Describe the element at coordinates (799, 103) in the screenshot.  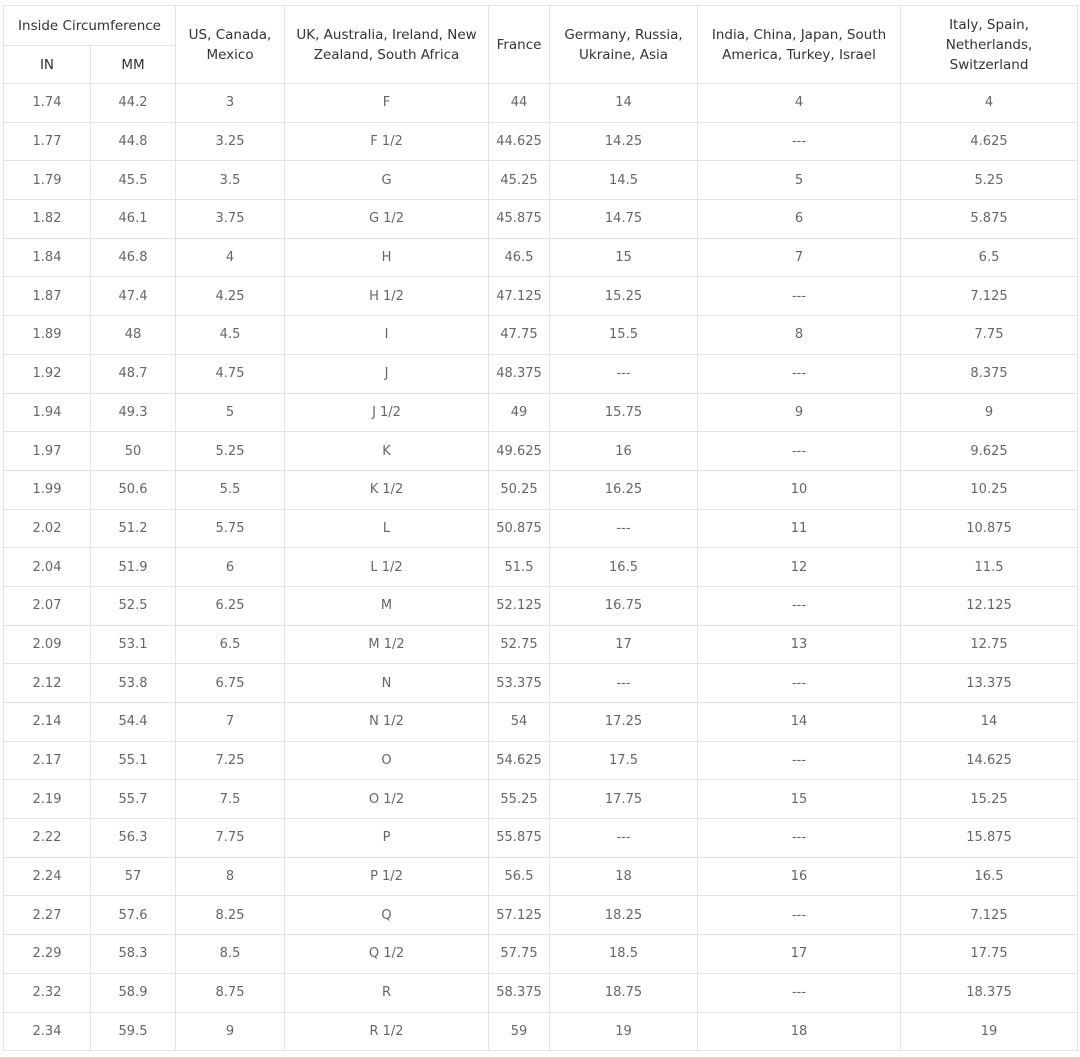
I see `table-cell: 4` at that location.